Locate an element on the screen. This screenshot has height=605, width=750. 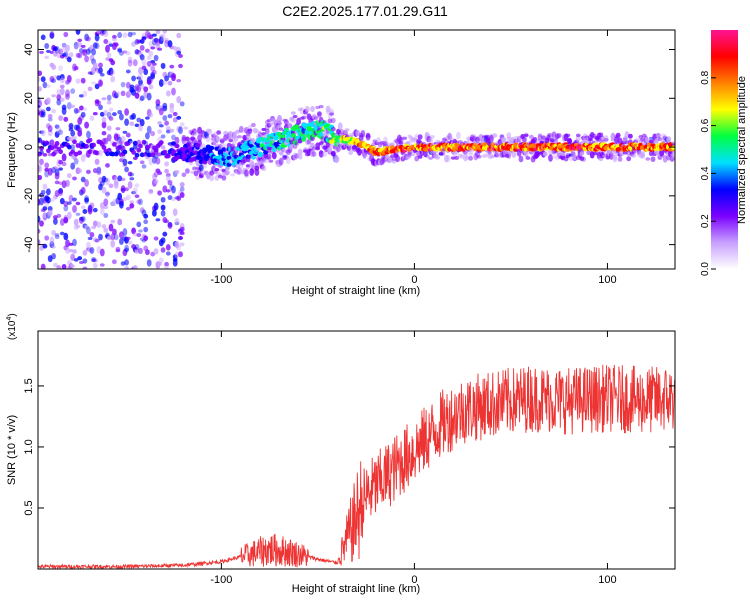
top-y-tick-label: 0 is located at coordinates (29, 147).